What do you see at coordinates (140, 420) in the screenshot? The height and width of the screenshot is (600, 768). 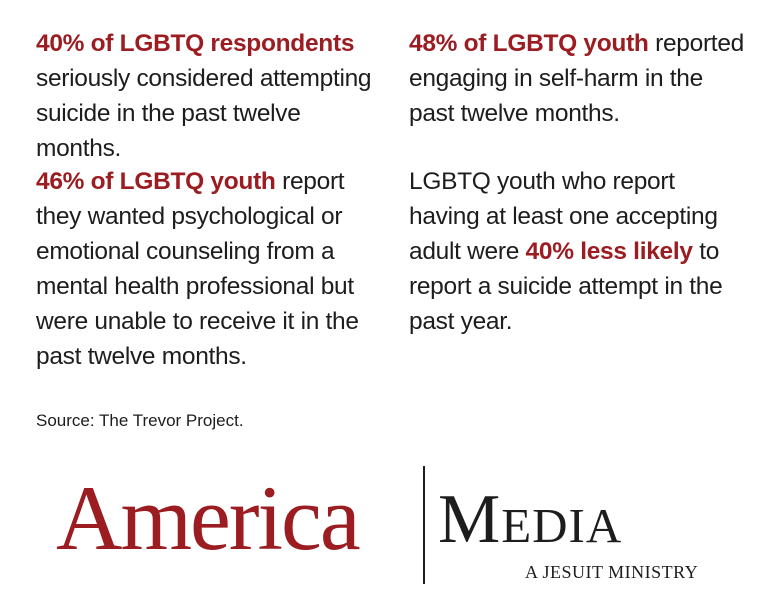 I see `source-citation: Source: The Trevor Project.` at bounding box center [140, 420].